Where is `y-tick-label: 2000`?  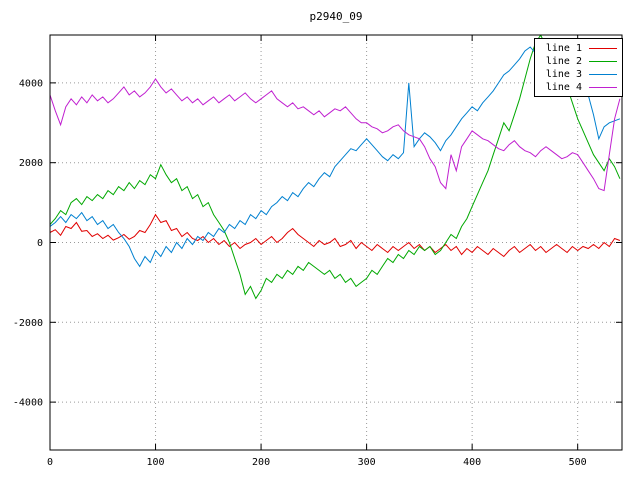 y-tick-label: 2000 is located at coordinates (31, 163).